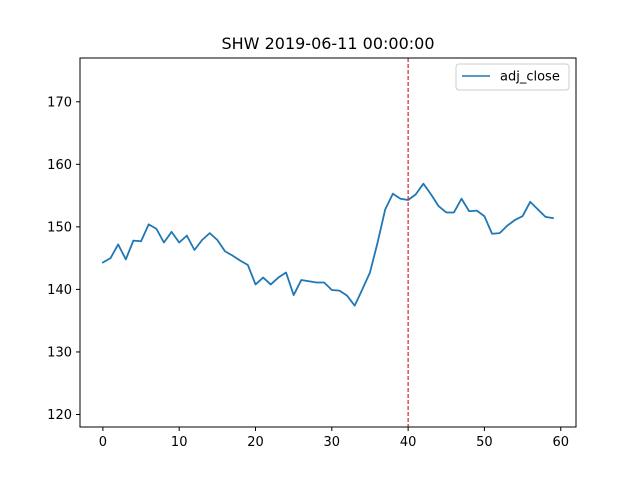 Image resolution: width=640 pixels, height=484 pixels. What do you see at coordinates (59, 290) in the screenshot?
I see `y-tick-label: 140` at bounding box center [59, 290].